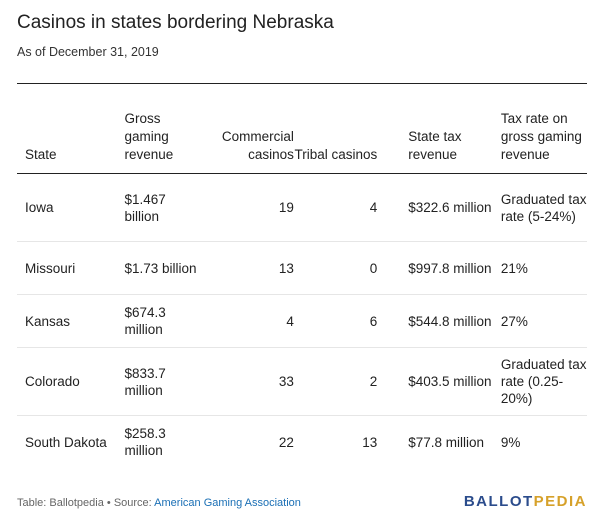 The width and height of the screenshot is (601, 532). I want to click on cell-tribal-casinos: 0, so click(335, 268).